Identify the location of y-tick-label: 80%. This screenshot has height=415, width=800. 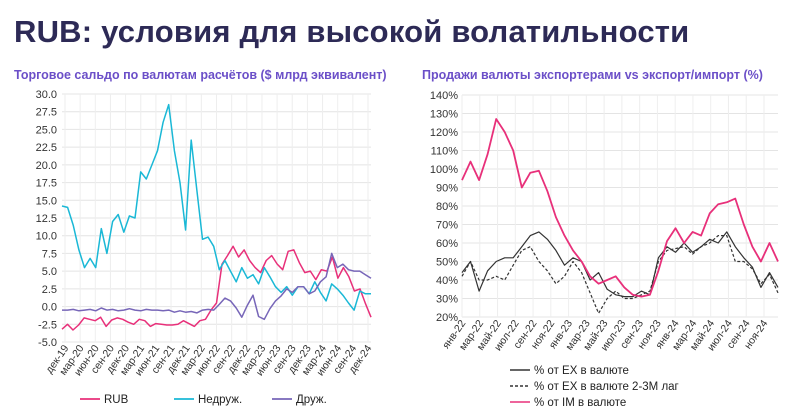
(447, 207).